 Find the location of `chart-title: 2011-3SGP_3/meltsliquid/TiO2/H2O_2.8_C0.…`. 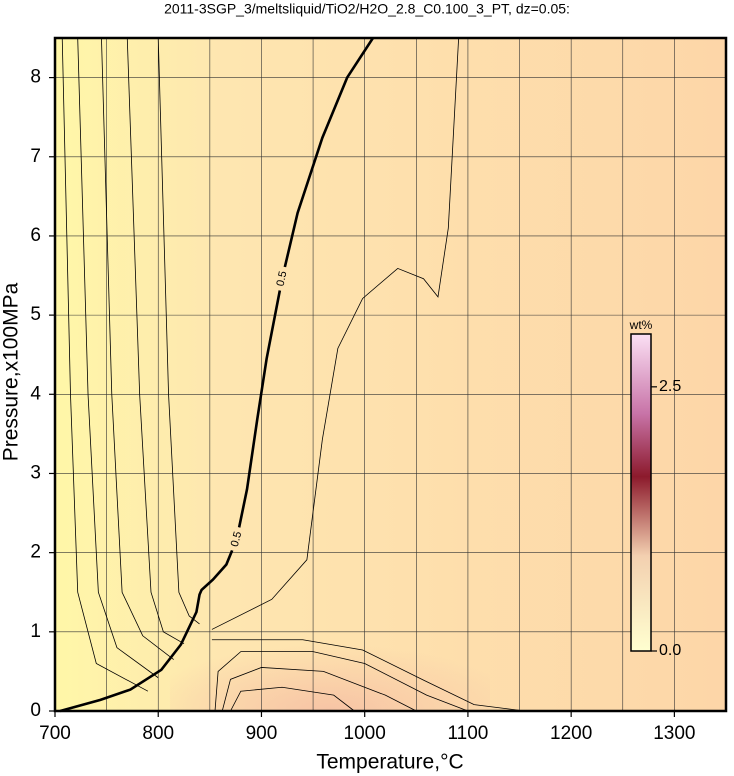

chart-title: 2011-3SGP_3/meltsliquid/TiO2/H2O_2.8_C0.… is located at coordinates (367, 9).